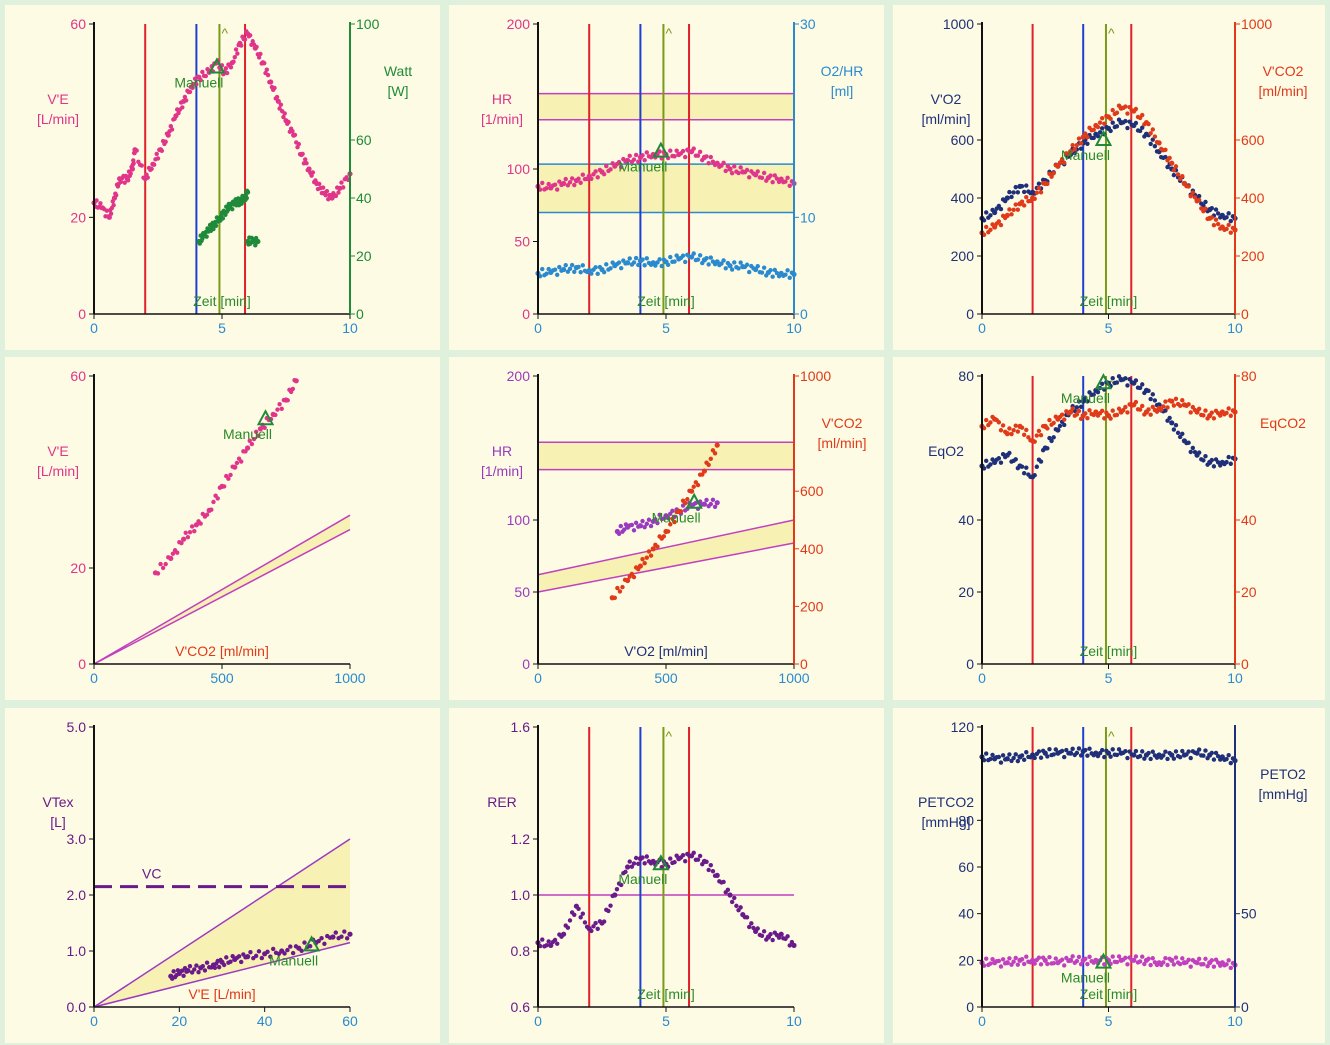 This screenshot has width=1330, height=1045. What do you see at coordinates (808, 217) in the screenshot?
I see `right-tick-label: 10` at bounding box center [808, 217].